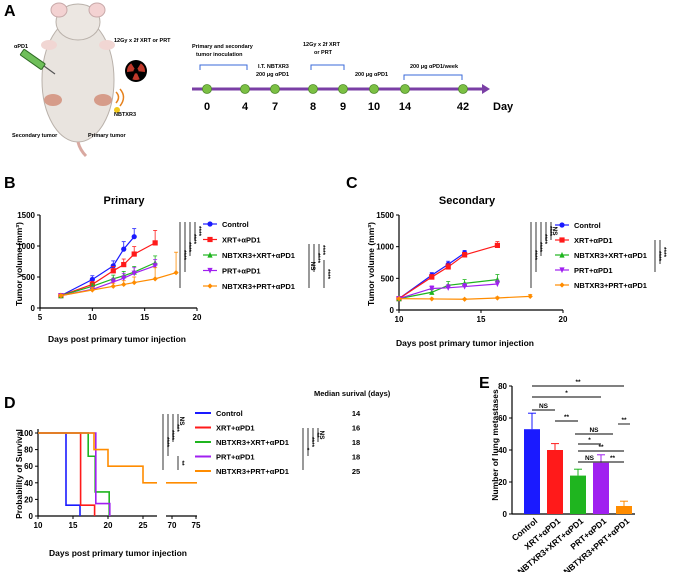 This screenshot has height=572, width=685. What do you see at coordinates (10, 11) in the screenshot?
I see `panel-a-label: A` at bounding box center [10, 11].